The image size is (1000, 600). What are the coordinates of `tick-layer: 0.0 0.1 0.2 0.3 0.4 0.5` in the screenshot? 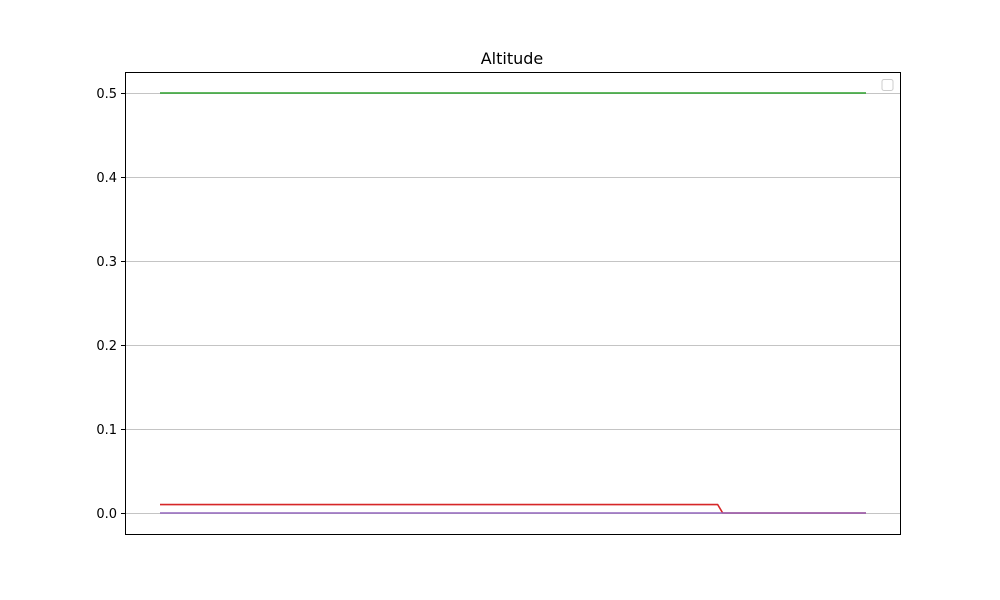 It's located at (110, 304).